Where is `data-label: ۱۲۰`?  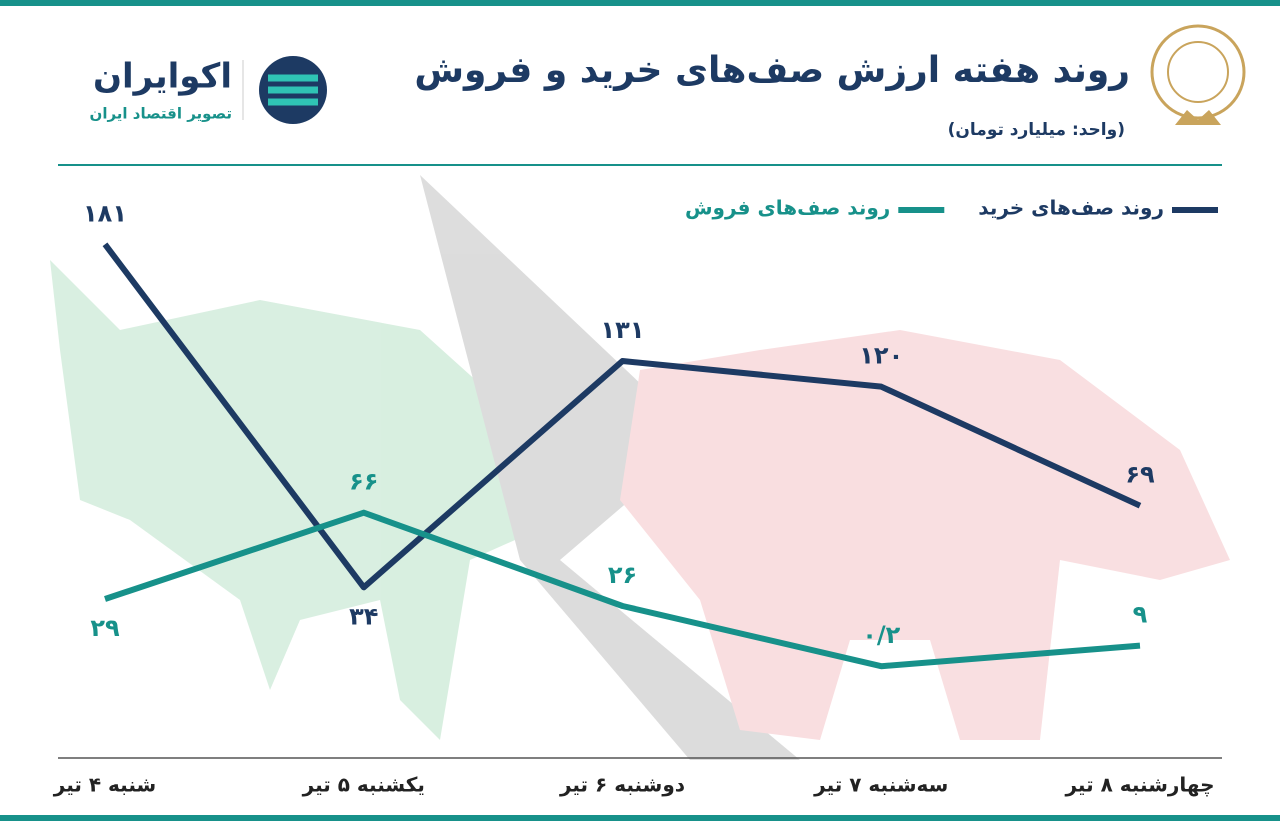
data-label: ۱۲۰ is located at coordinates (881, 356).